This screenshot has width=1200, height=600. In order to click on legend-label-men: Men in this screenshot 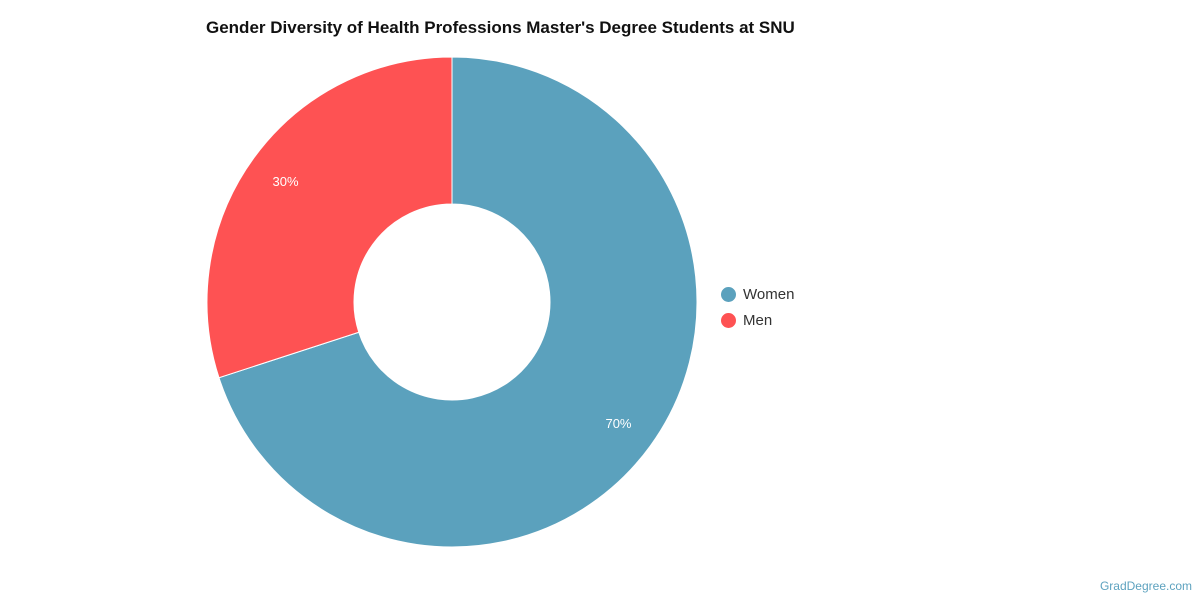, I will do `click(758, 320)`.